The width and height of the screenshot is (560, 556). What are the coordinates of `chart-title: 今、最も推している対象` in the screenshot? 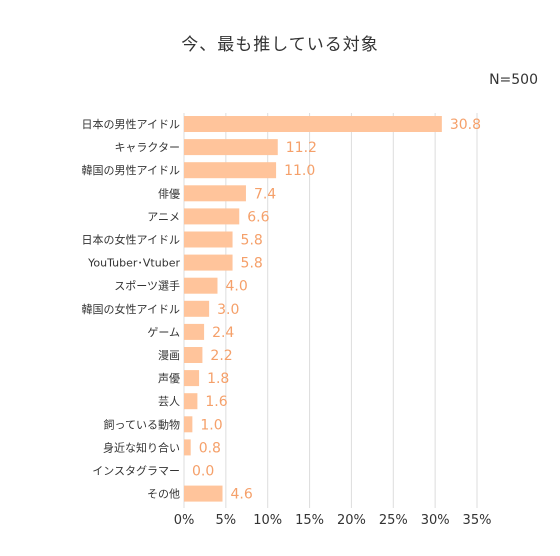 It's located at (280, 45).